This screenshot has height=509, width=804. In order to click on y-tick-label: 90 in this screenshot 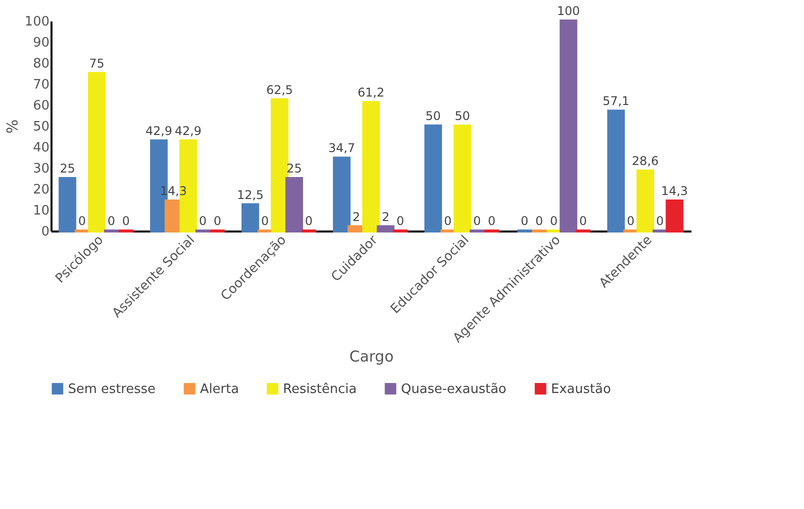, I will do `click(41, 43)`.